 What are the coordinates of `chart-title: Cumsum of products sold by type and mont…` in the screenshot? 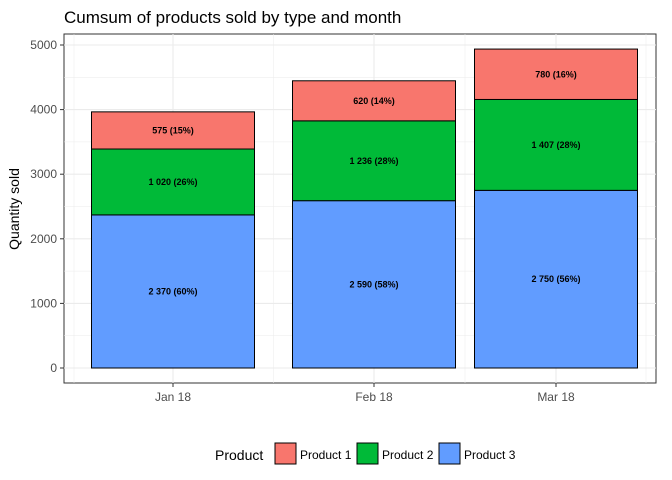 It's located at (232, 17).